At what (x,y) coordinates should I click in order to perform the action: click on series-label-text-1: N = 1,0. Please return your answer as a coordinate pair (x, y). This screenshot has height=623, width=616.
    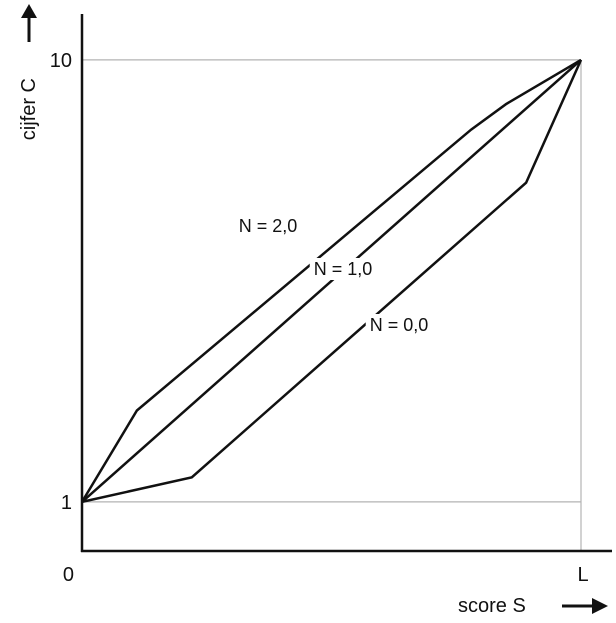
    Looking at the image, I should click on (343, 269).